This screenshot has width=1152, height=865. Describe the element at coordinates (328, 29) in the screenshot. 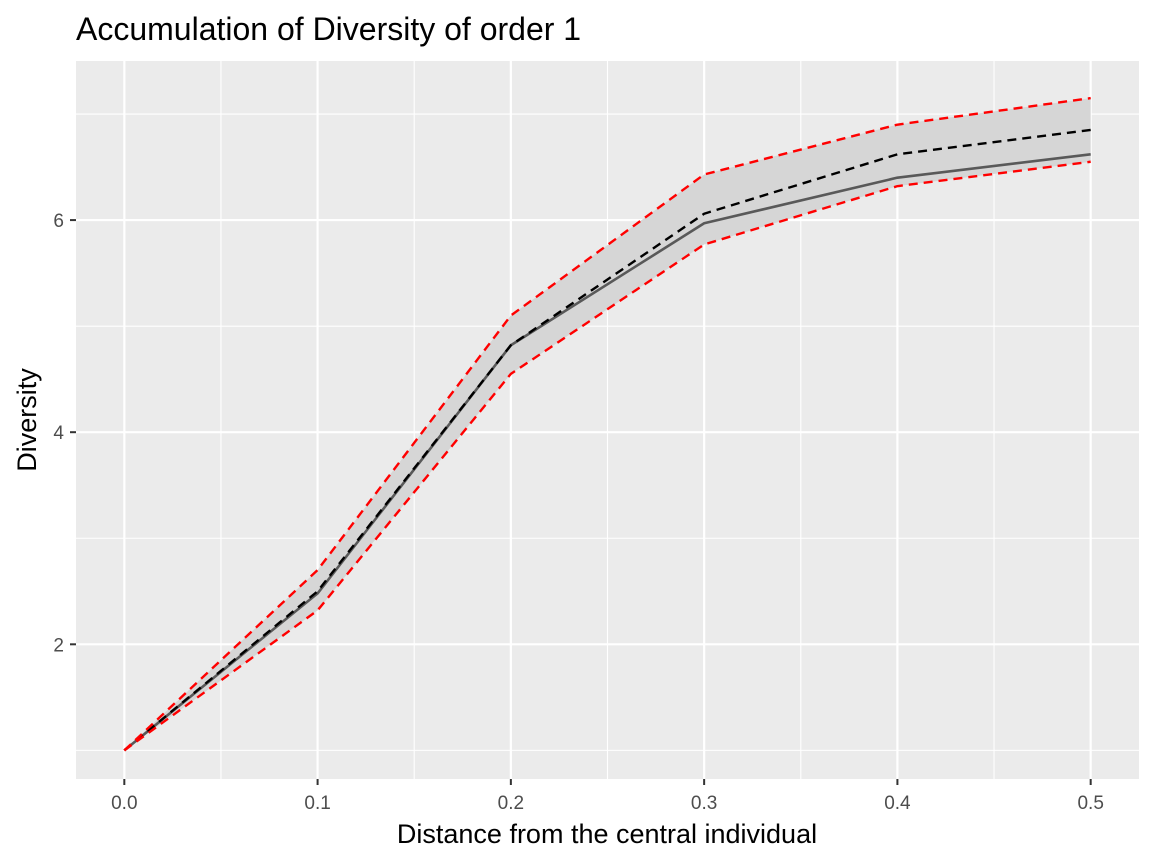

I see `chart-title: Accumulation of Diversity of order 1` at that location.